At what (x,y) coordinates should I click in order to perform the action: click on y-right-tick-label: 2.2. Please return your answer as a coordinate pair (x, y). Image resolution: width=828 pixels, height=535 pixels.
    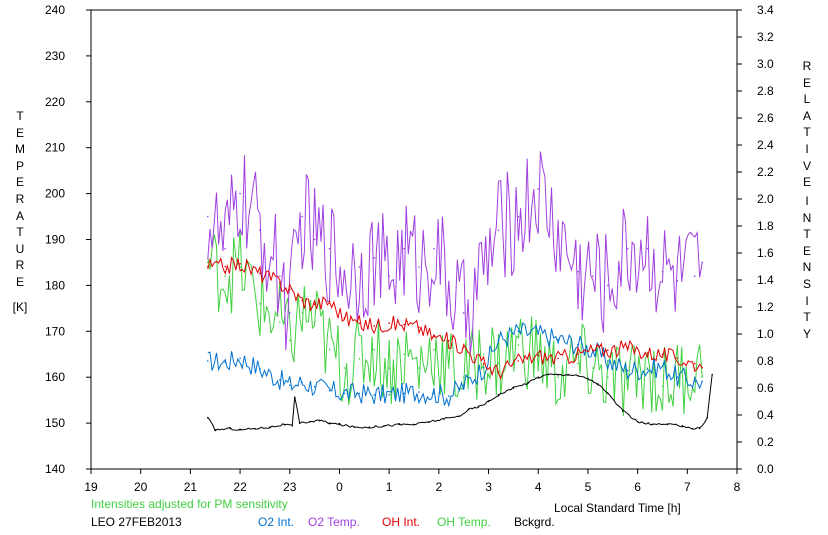
    Looking at the image, I should click on (765, 172).